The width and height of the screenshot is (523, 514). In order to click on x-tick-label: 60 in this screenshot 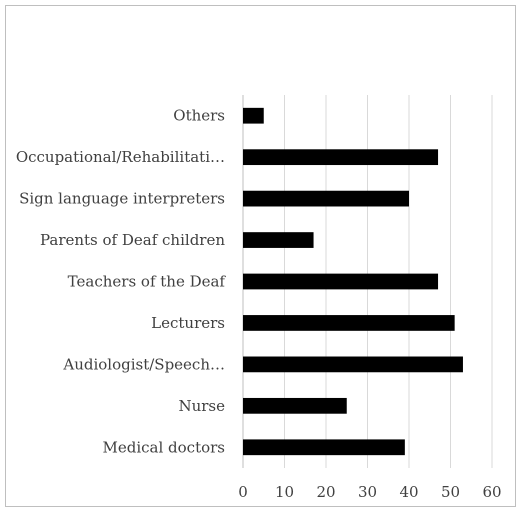, I will do `click(491, 492)`.